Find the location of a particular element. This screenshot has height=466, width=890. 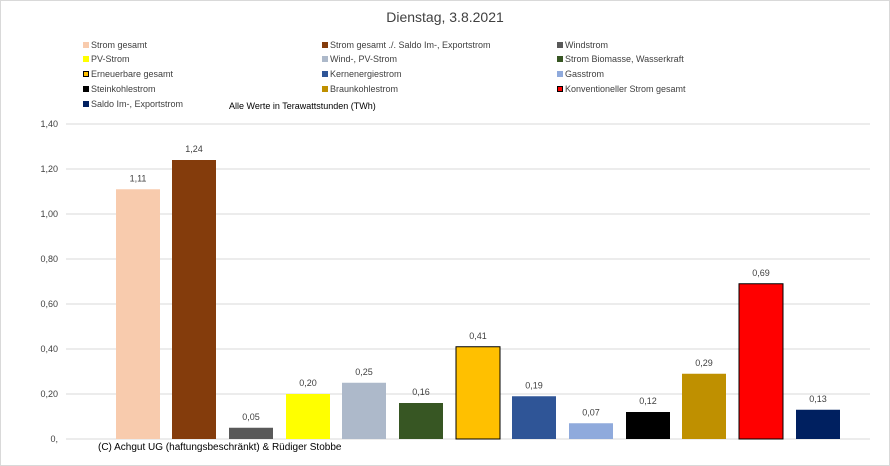

legend-item: Strom Biomasse, Wasserkraft is located at coordinates (620, 59).